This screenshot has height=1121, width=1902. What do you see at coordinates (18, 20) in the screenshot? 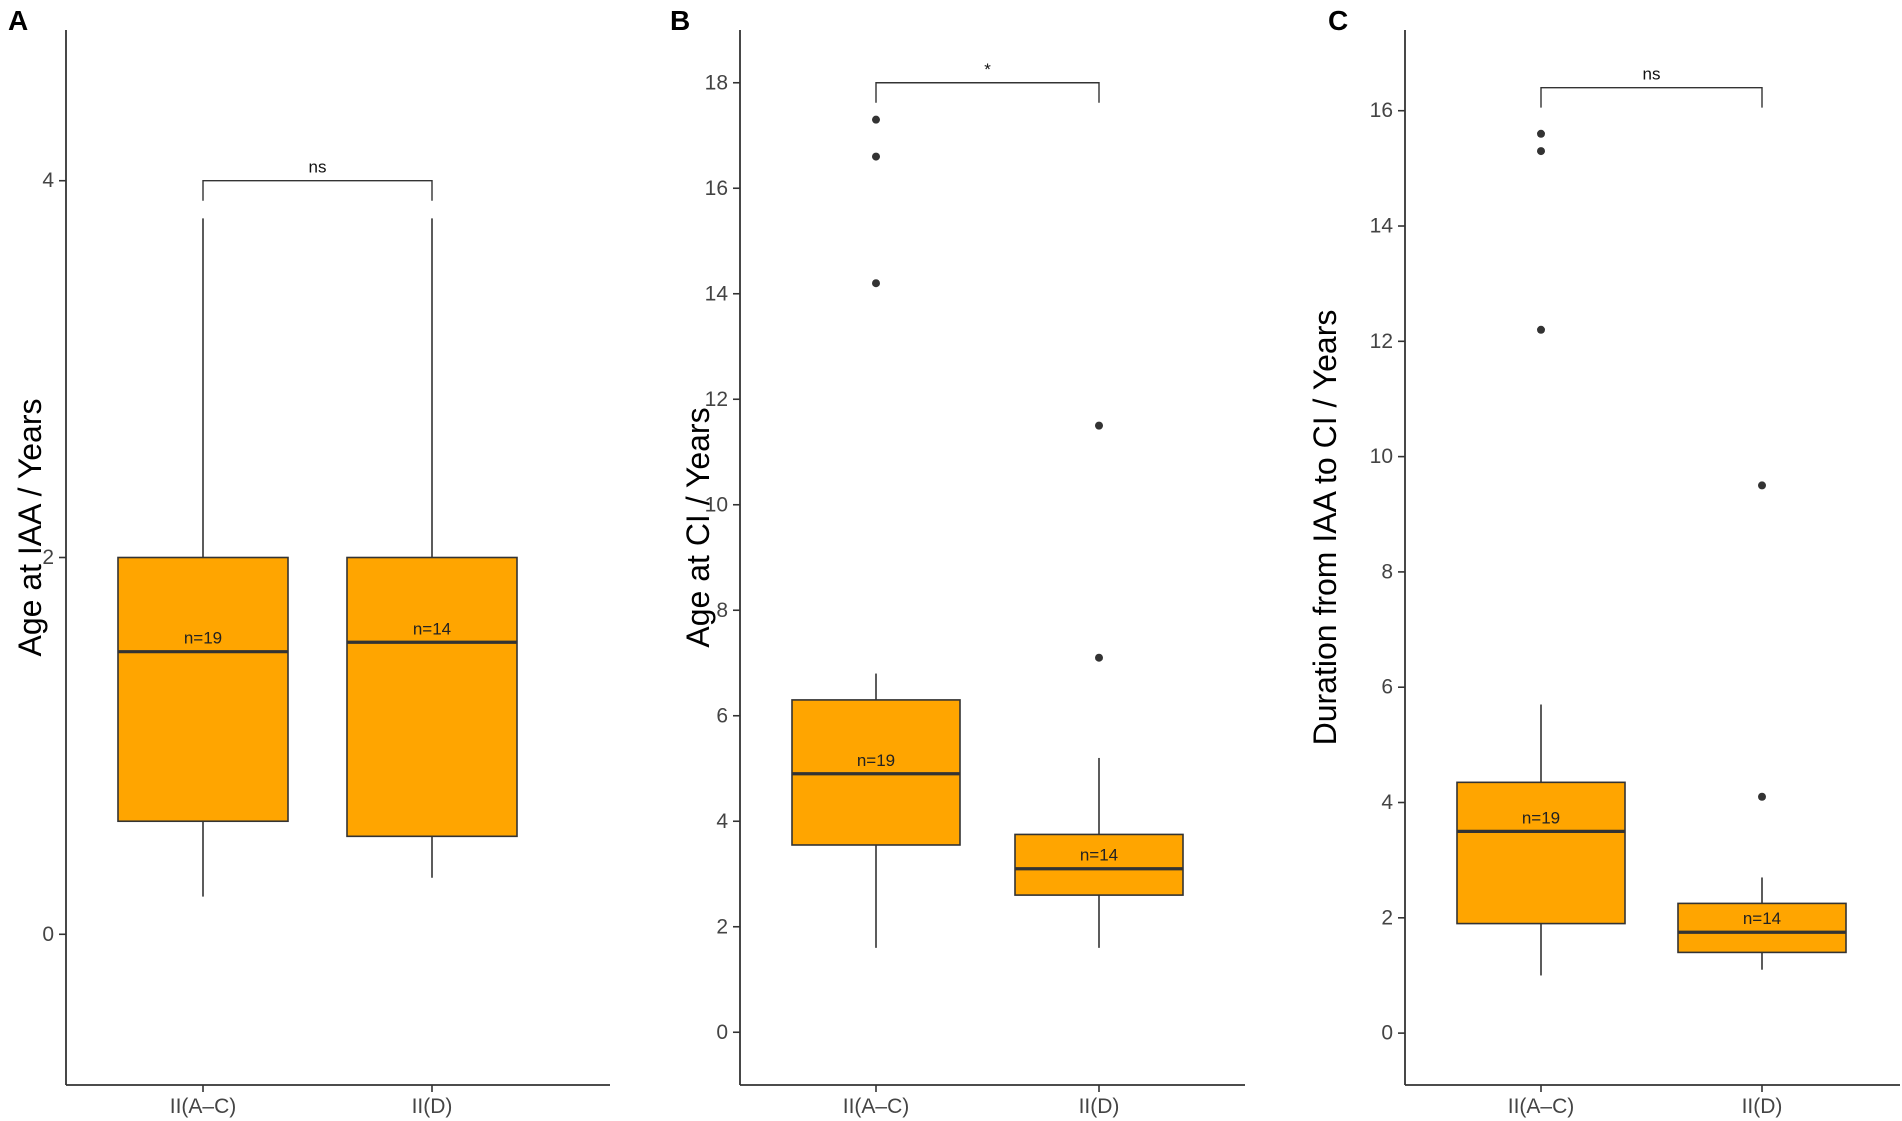
I see `panel-letter: A` at bounding box center [18, 20].